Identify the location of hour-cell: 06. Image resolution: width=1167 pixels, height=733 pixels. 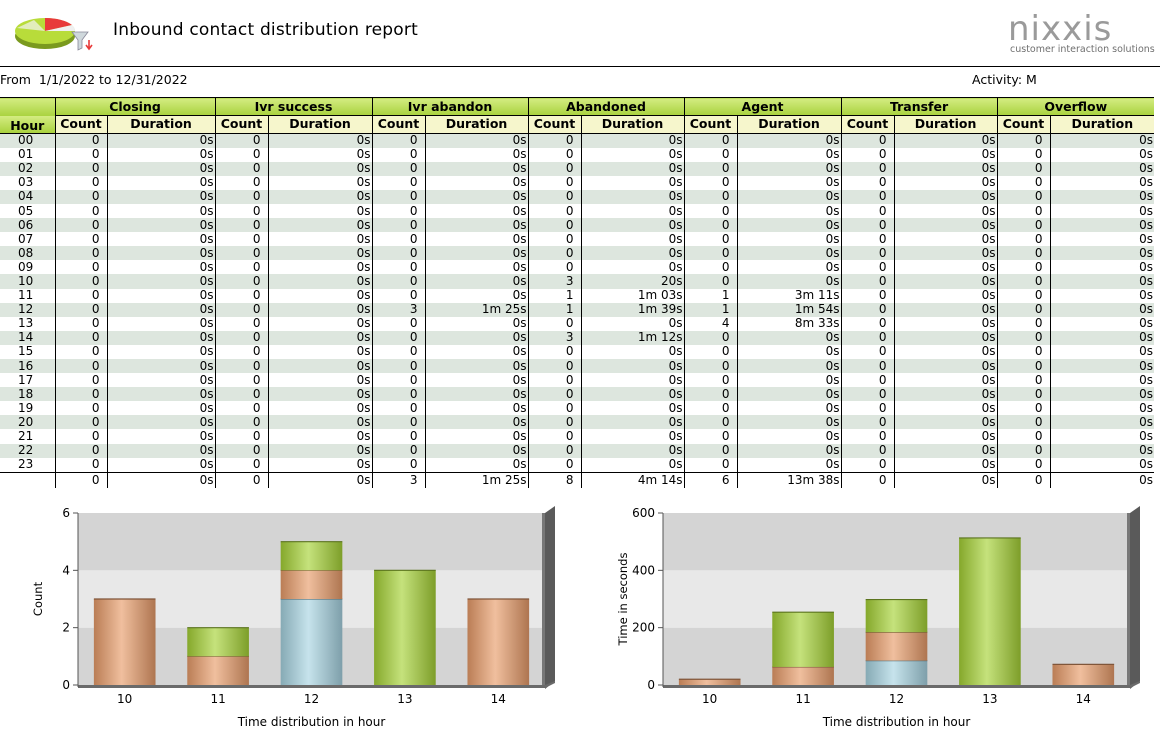
(27, 225).